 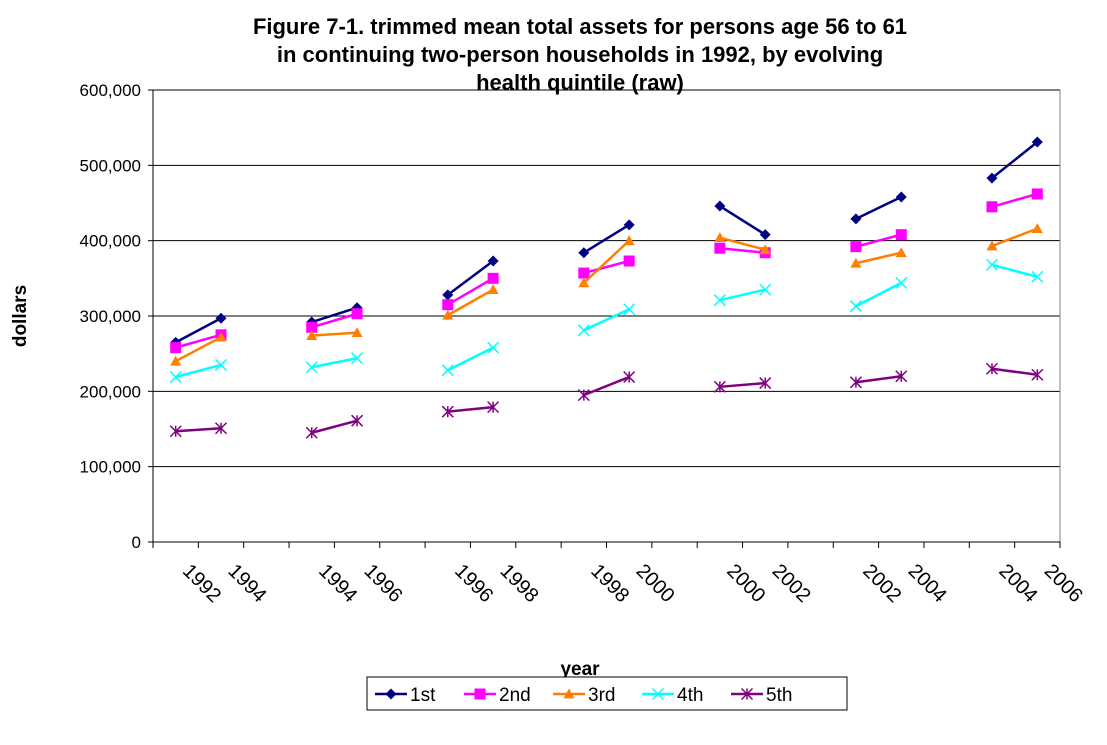 What do you see at coordinates (580, 82) in the screenshot?
I see `chart-title: health quintile (raw)` at bounding box center [580, 82].